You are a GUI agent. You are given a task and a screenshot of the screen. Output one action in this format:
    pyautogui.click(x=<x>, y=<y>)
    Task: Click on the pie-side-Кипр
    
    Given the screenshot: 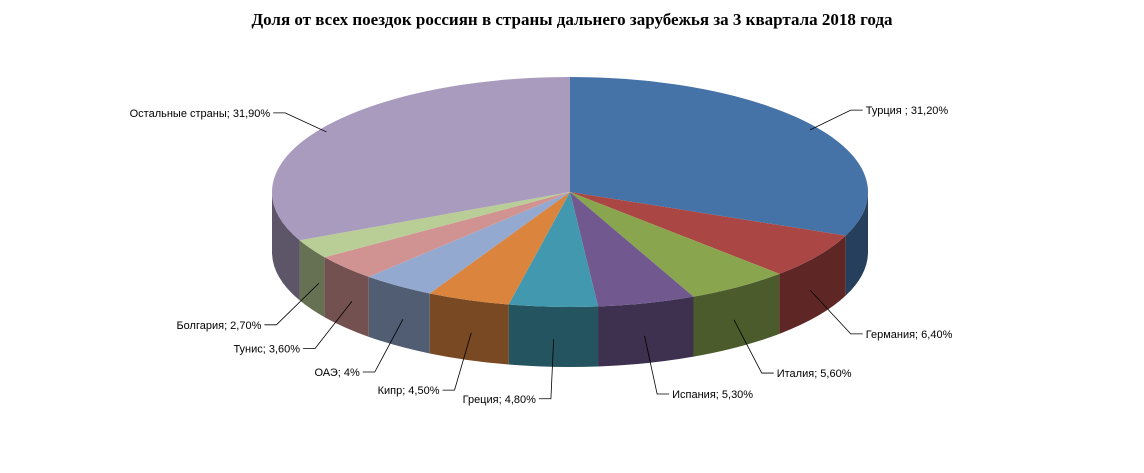 What is the action you would take?
    pyautogui.click(x=469, y=329)
    